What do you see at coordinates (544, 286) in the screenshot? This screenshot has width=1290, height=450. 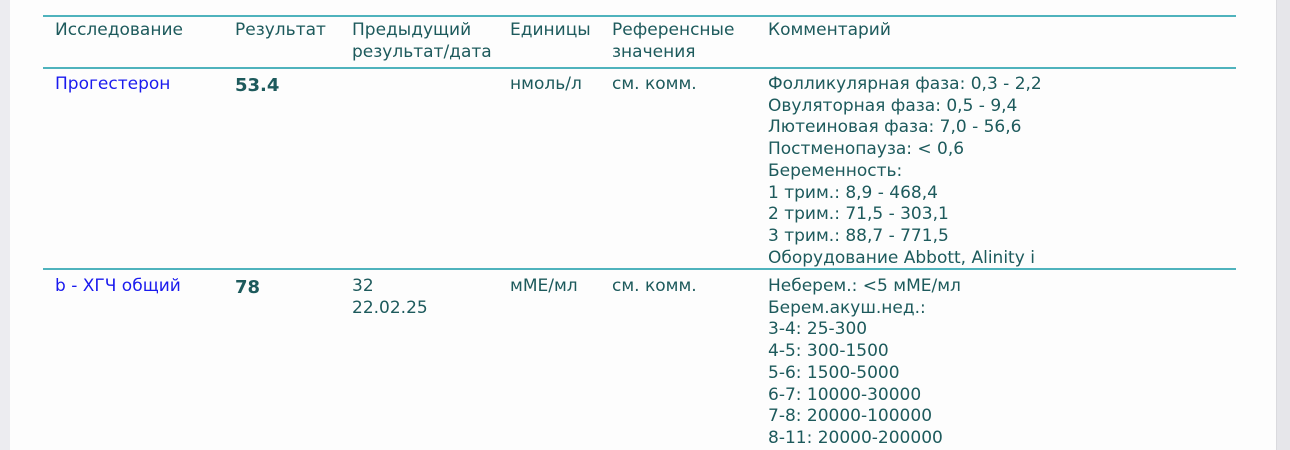 I see `units: мМЕ/мл` at bounding box center [544, 286].